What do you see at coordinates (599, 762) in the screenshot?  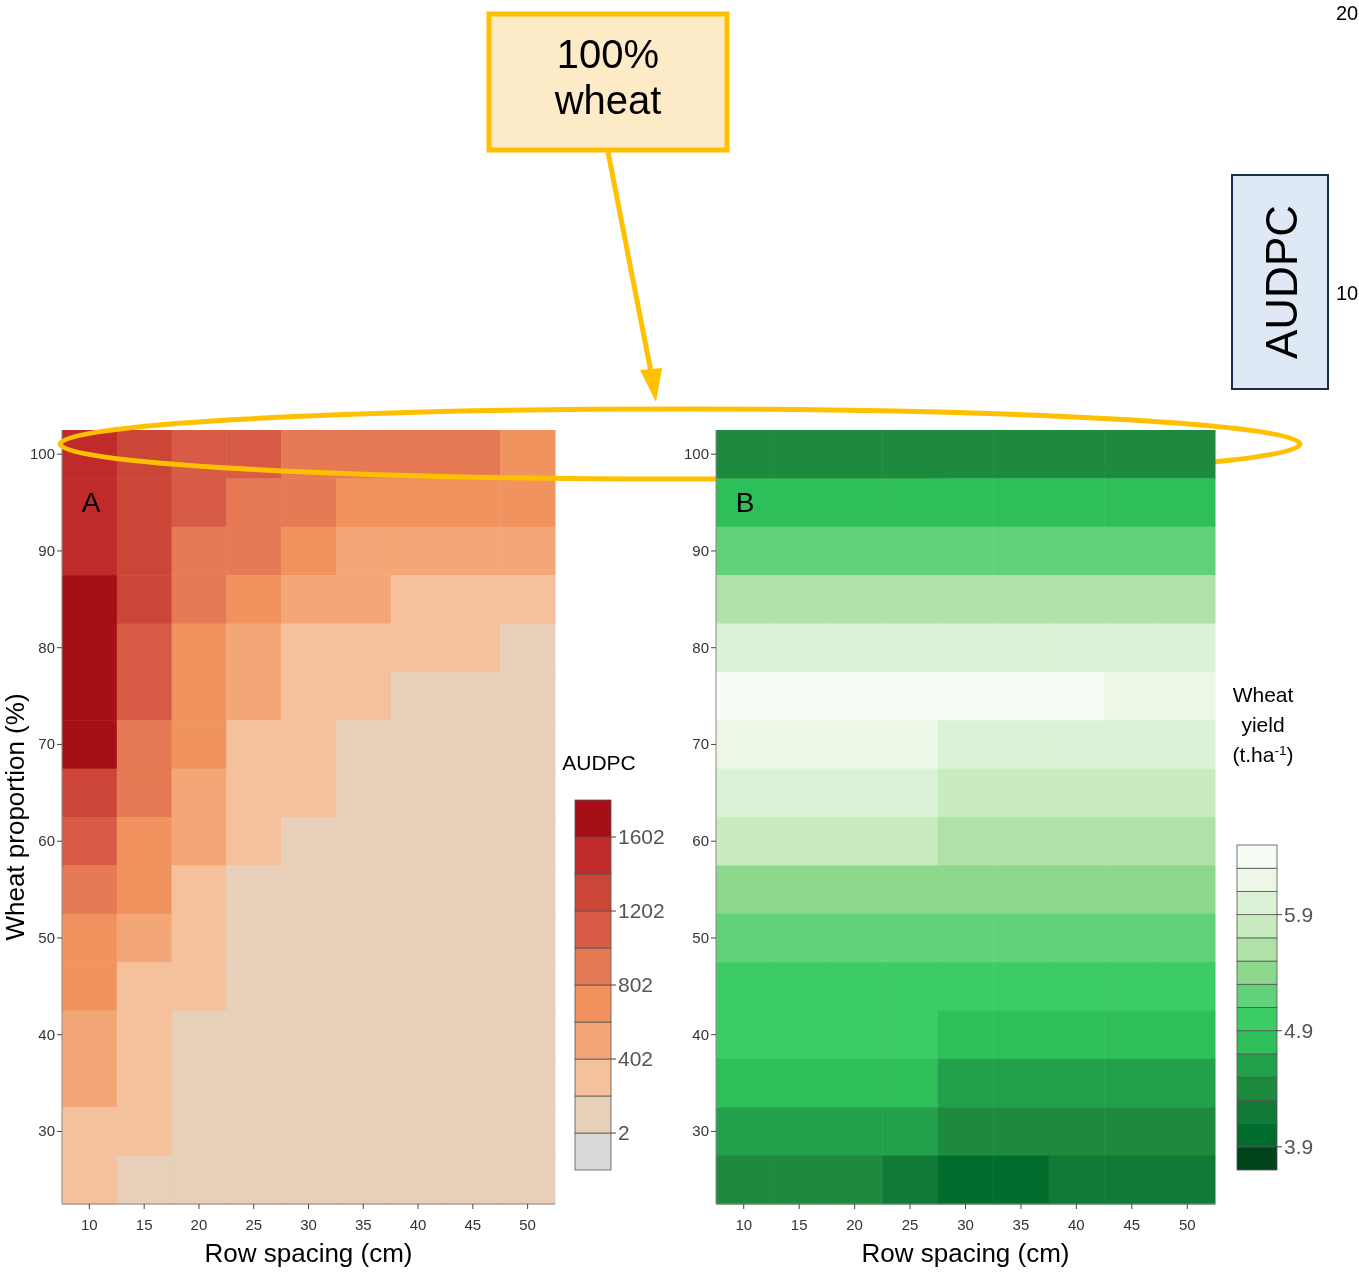 I see `color-bar-title: AUDPC` at bounding box center [599, 762].